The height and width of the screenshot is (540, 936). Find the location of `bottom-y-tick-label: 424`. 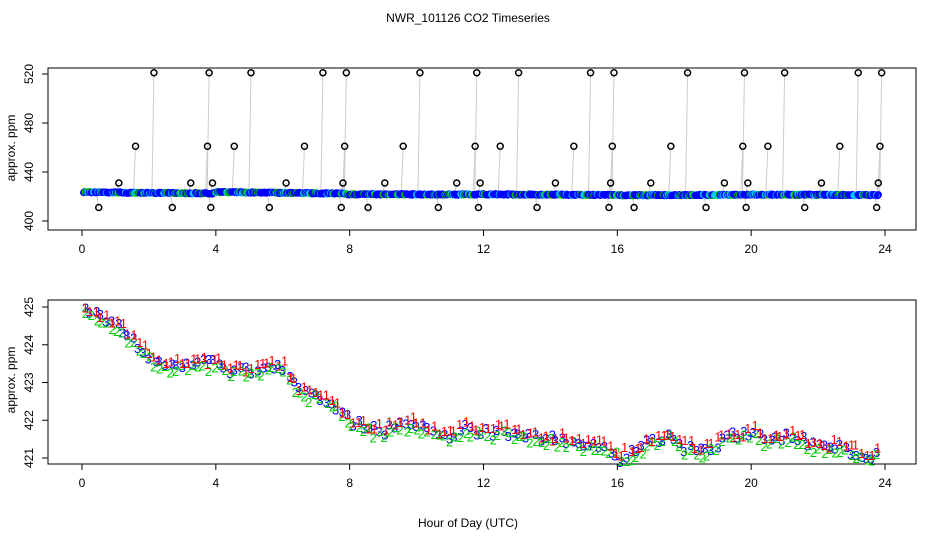

bottom-y-tick-label: 424 is located at coordinates (29, 344).